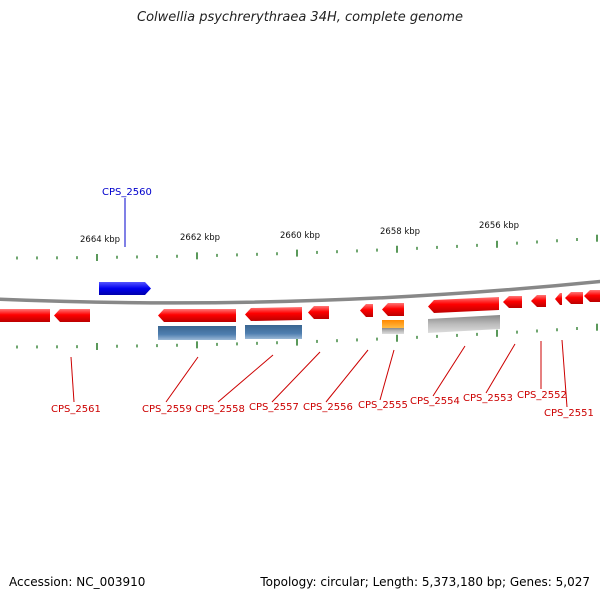 Image resolution: width=600 pixels, height=600 pixels. Describe the element at coordinates (100, 240) in the screenshot. I see `scale-label-2664: 2664 kbp` at that location.